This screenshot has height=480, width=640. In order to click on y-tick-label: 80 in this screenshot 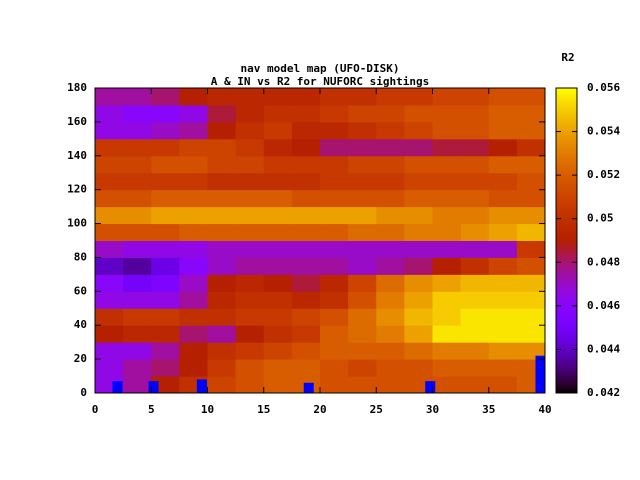, I will do `click(80, 256)`.